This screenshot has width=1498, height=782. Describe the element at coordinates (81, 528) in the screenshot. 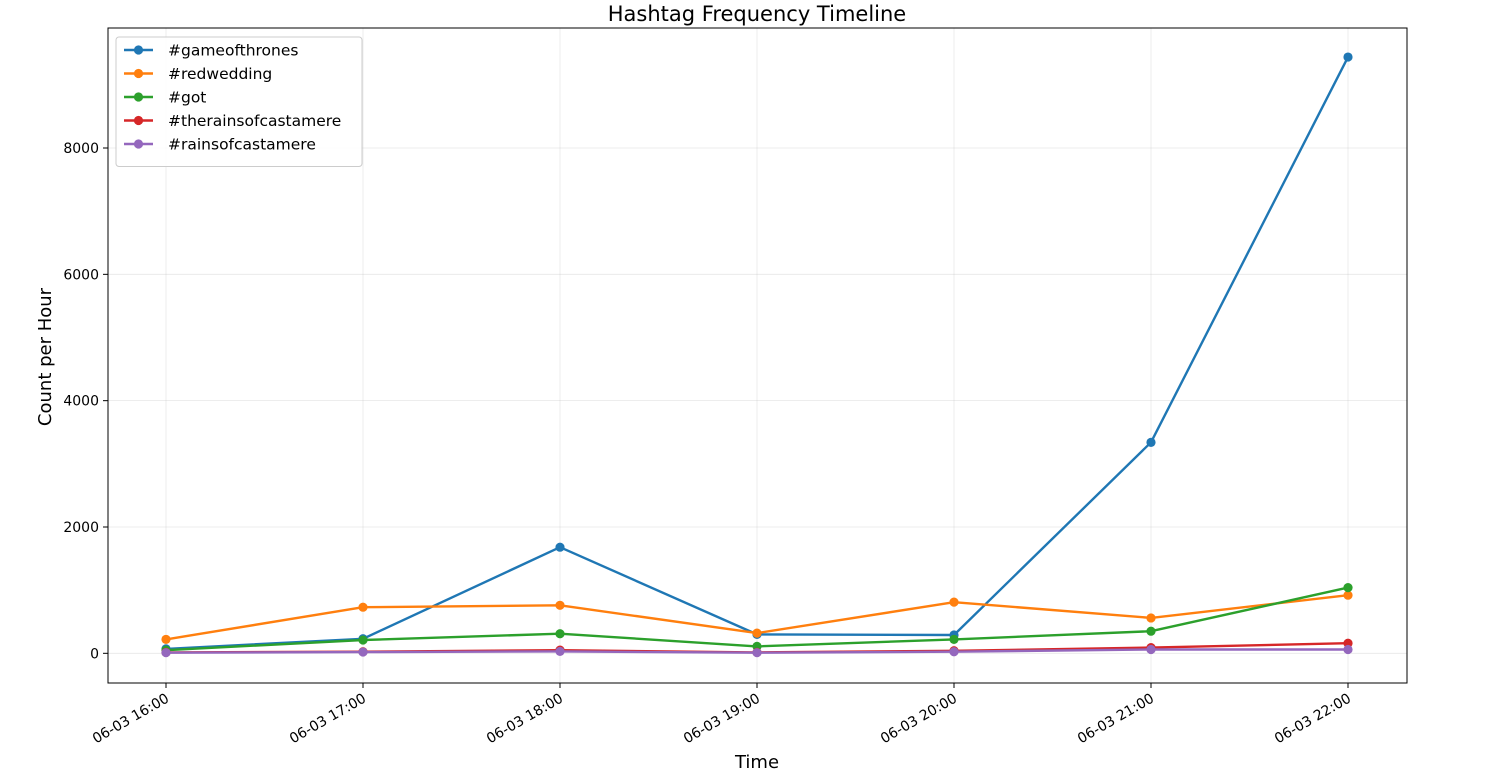

I see `y-tick-label: 2000` at that location.